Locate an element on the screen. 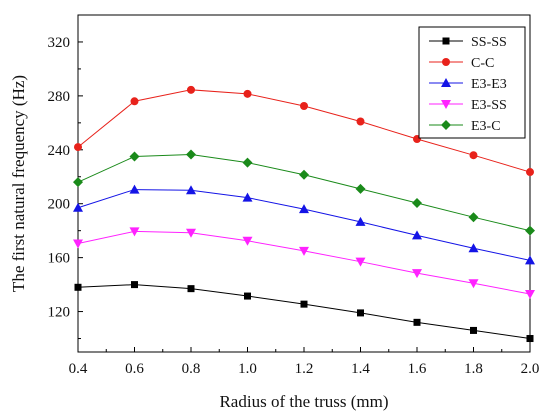 This screenshot has width=550, height=418. series-line-ss-ss is located at coordinates (304, 312).